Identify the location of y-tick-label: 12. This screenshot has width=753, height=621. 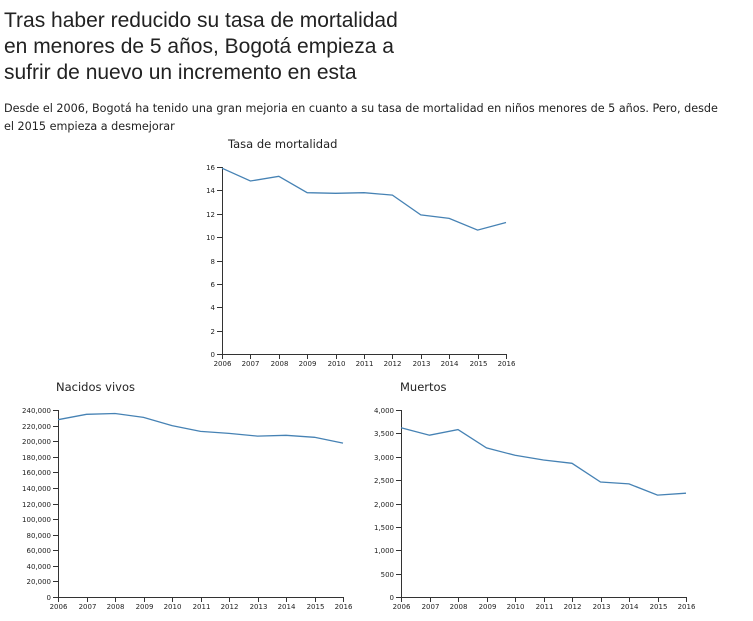
(210, 215).